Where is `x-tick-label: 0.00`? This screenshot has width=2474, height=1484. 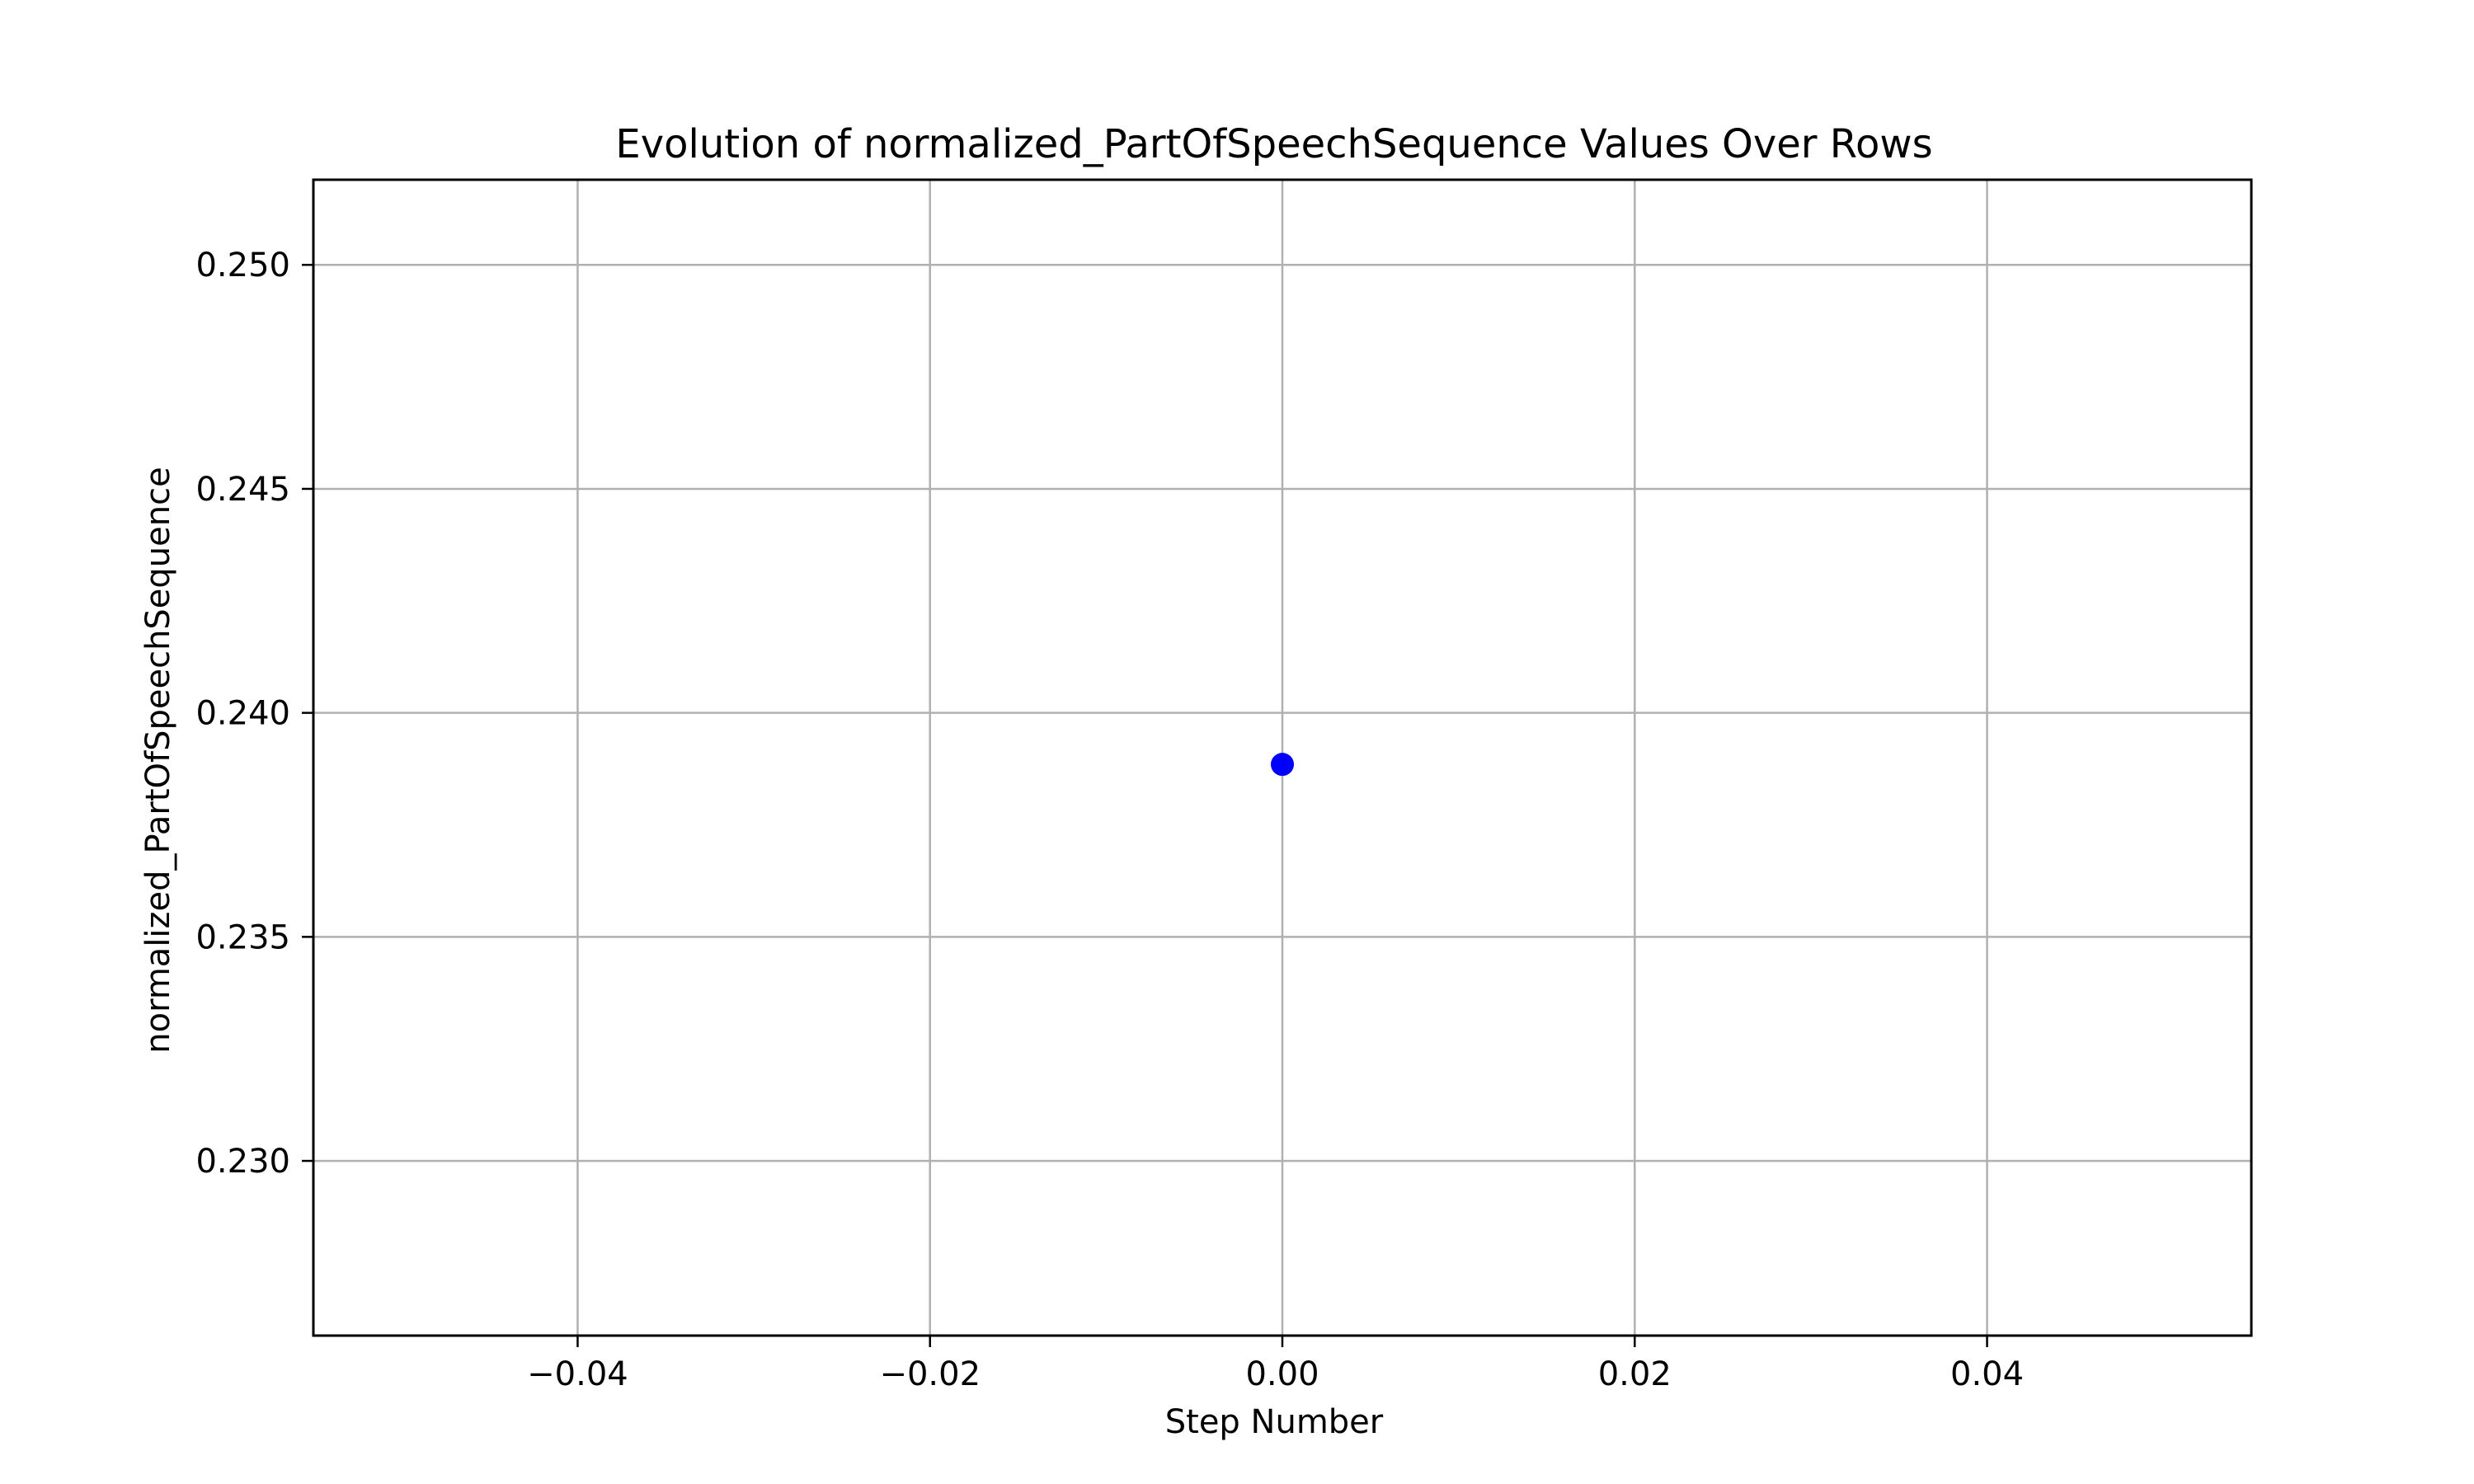
x-tick-label: 0.00 is located at coordinates (1282, 1374).